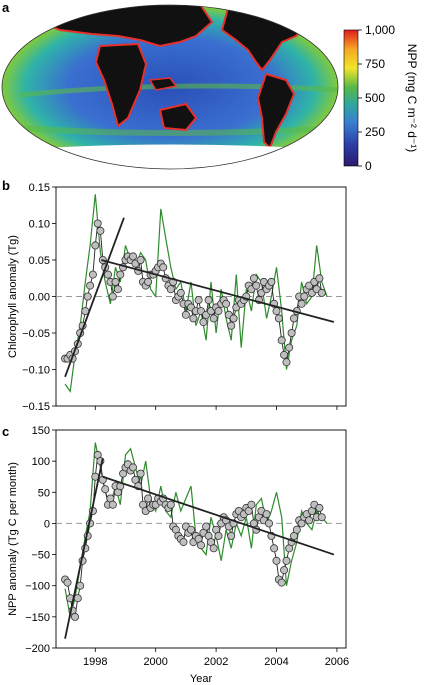  What do you see at coordinates (36, 371) in the screenshot?
I see `y-tick-label: −0.10` at bounding box center [36, 371].